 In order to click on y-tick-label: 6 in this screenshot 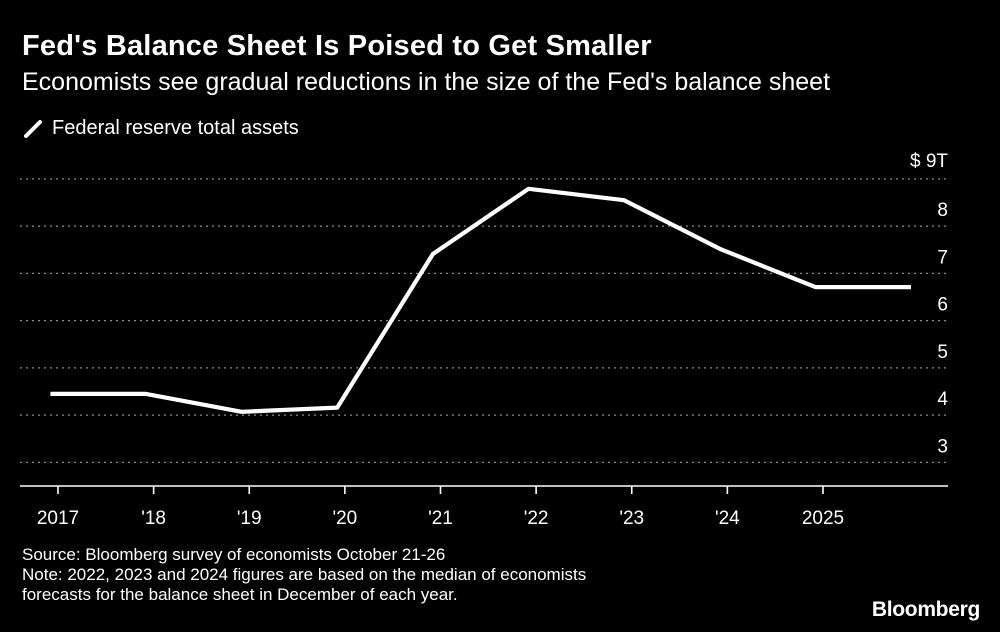, I will do `click(942, 305)`.